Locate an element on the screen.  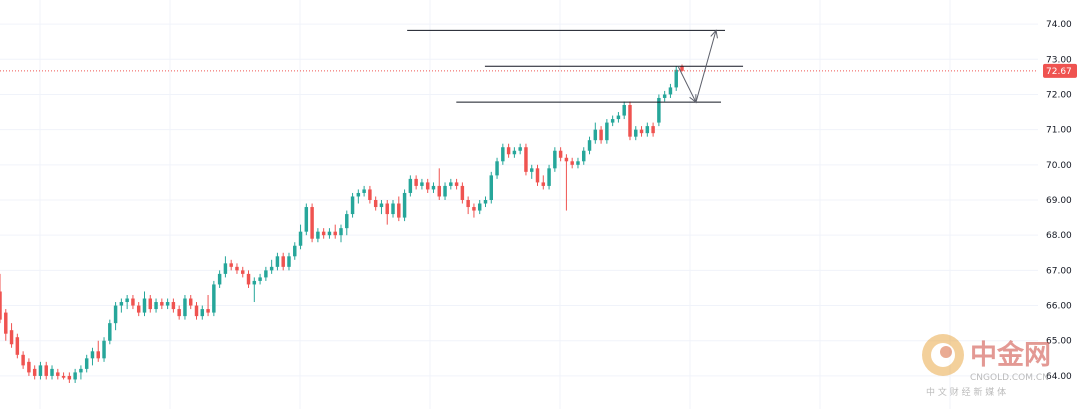
y-tick-label: 65.00 is located at coordinates (1059, 342).